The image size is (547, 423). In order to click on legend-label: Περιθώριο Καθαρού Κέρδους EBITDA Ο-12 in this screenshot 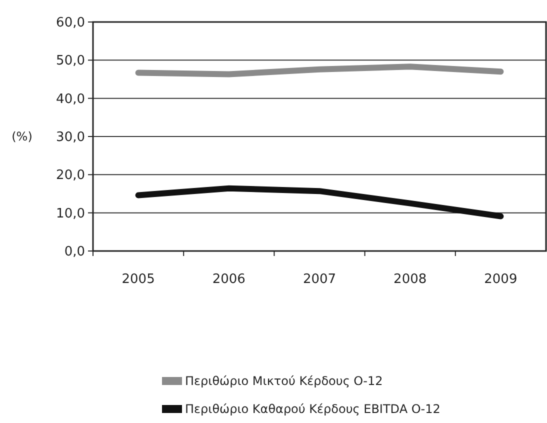, I will do `click(312, 409)`.